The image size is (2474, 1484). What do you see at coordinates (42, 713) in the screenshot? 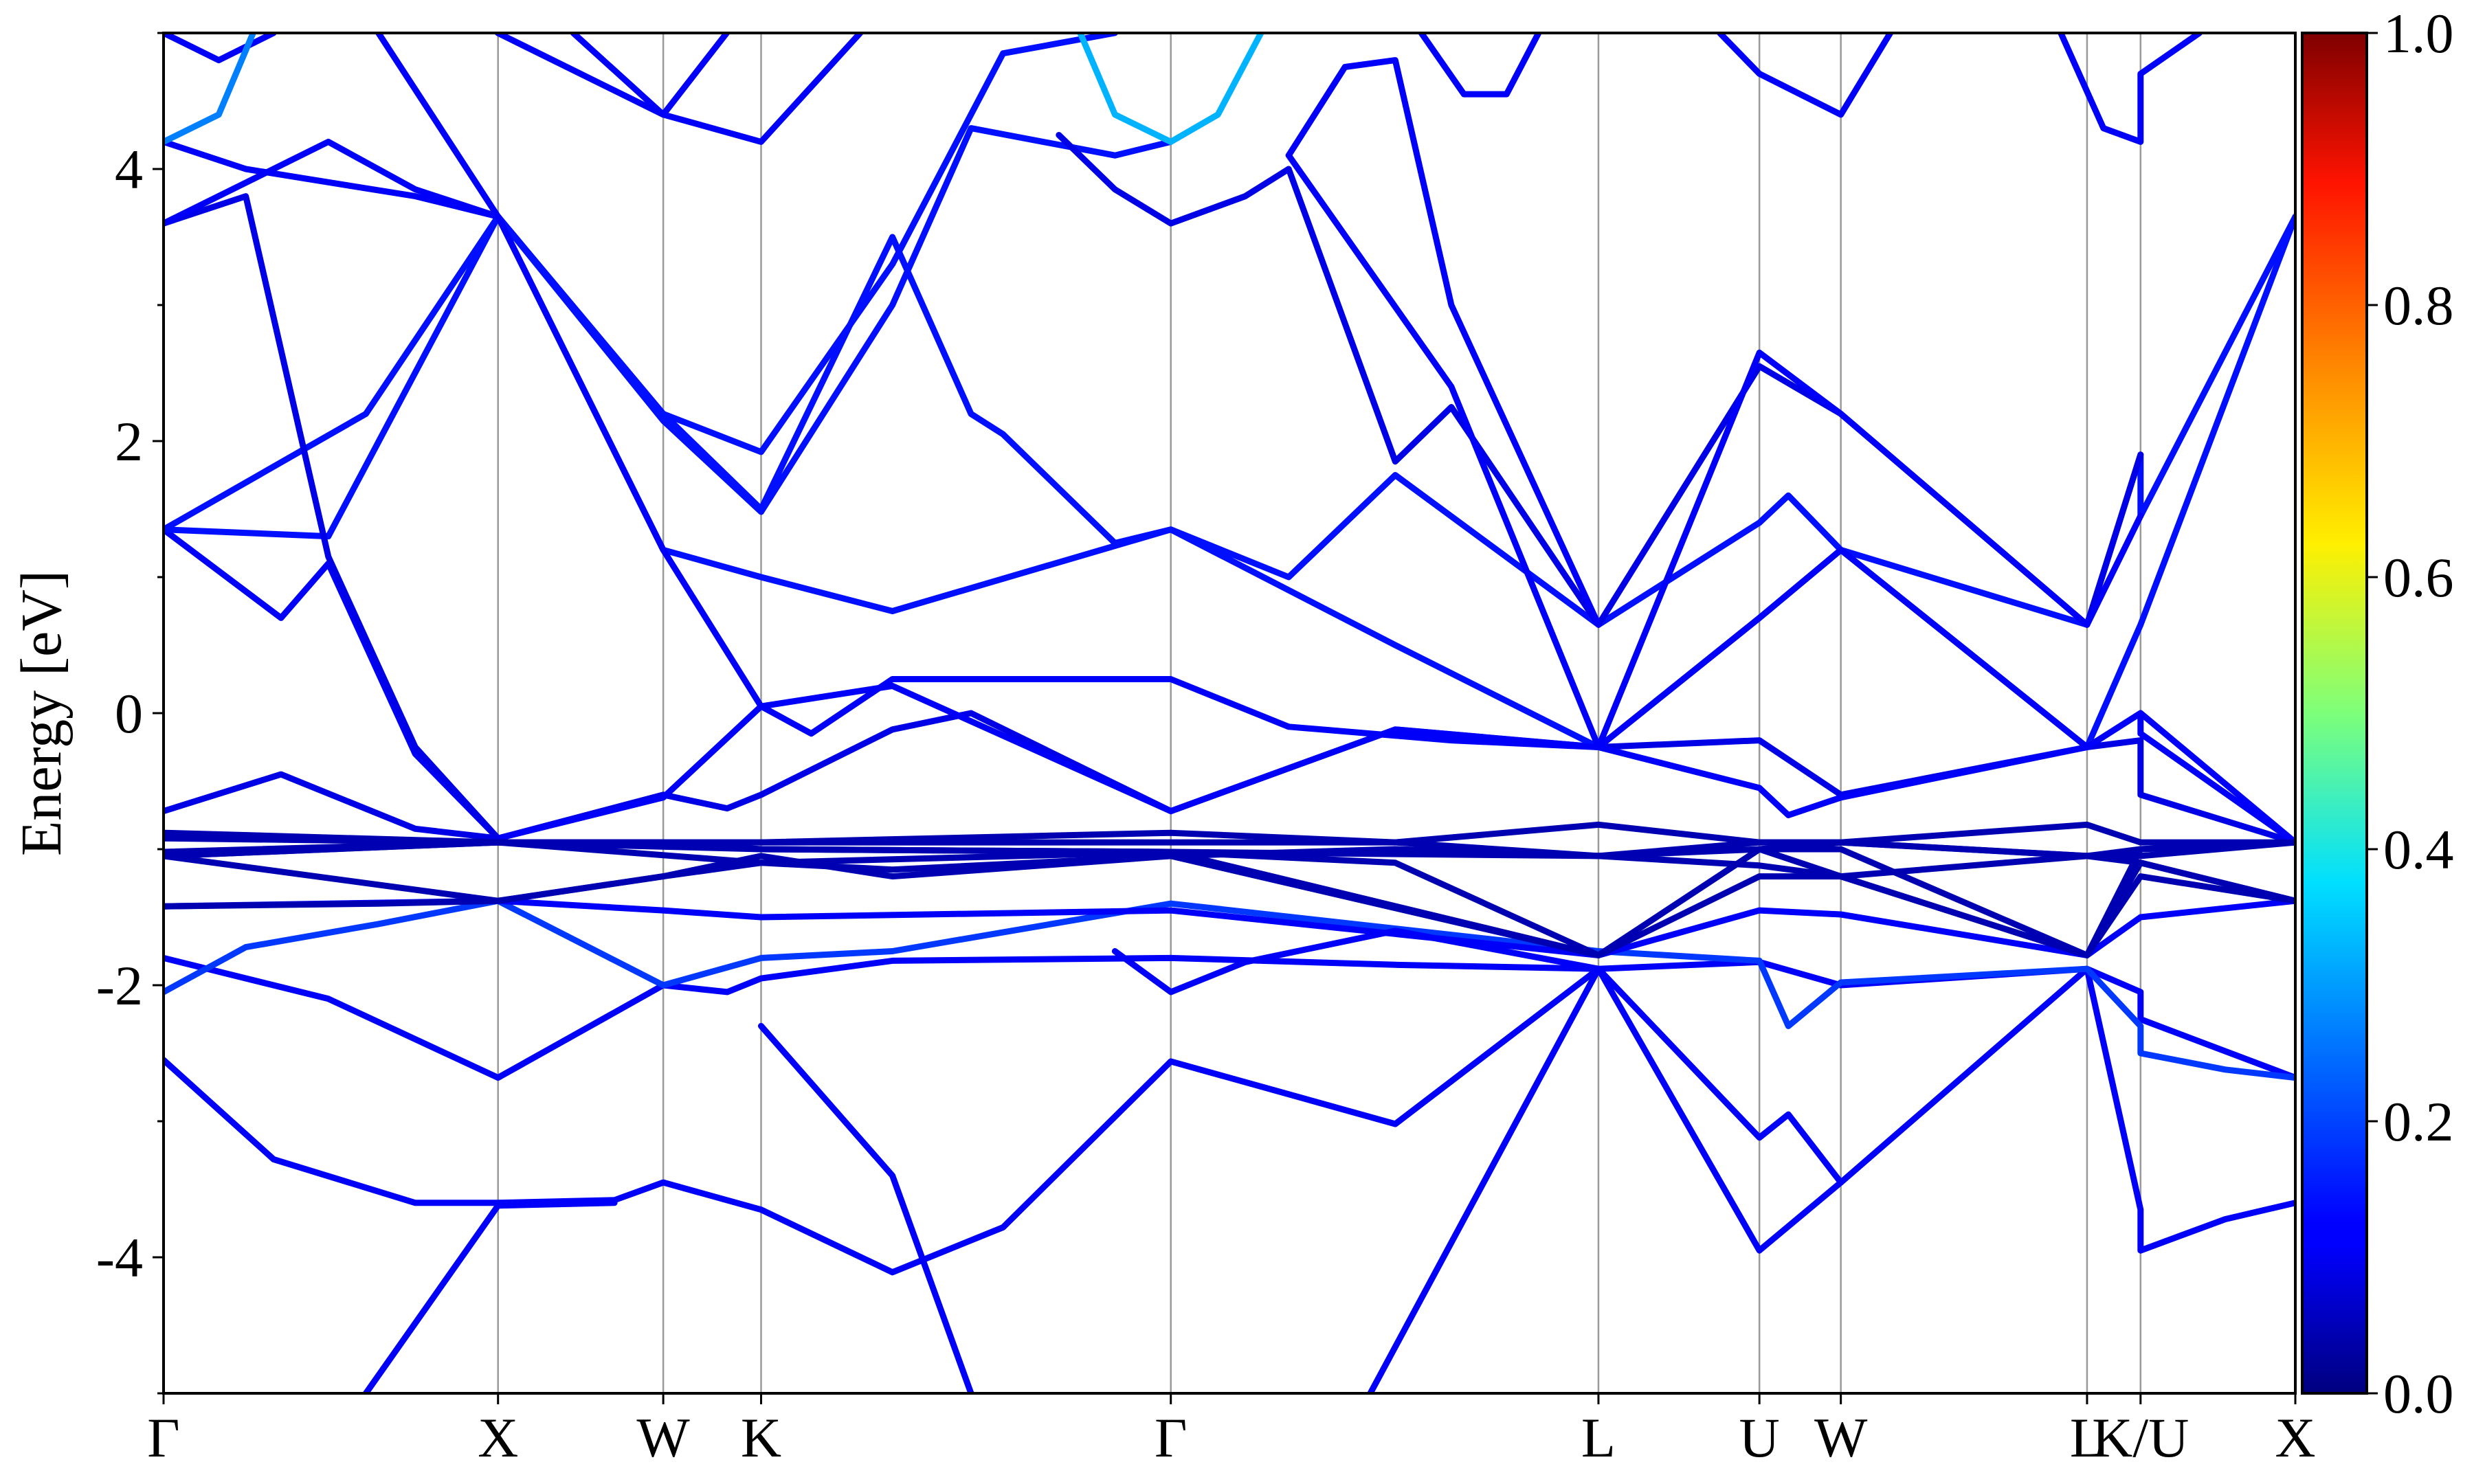
I see `y-axis-title: Energy [eV]` at bounding box center [42, 713].